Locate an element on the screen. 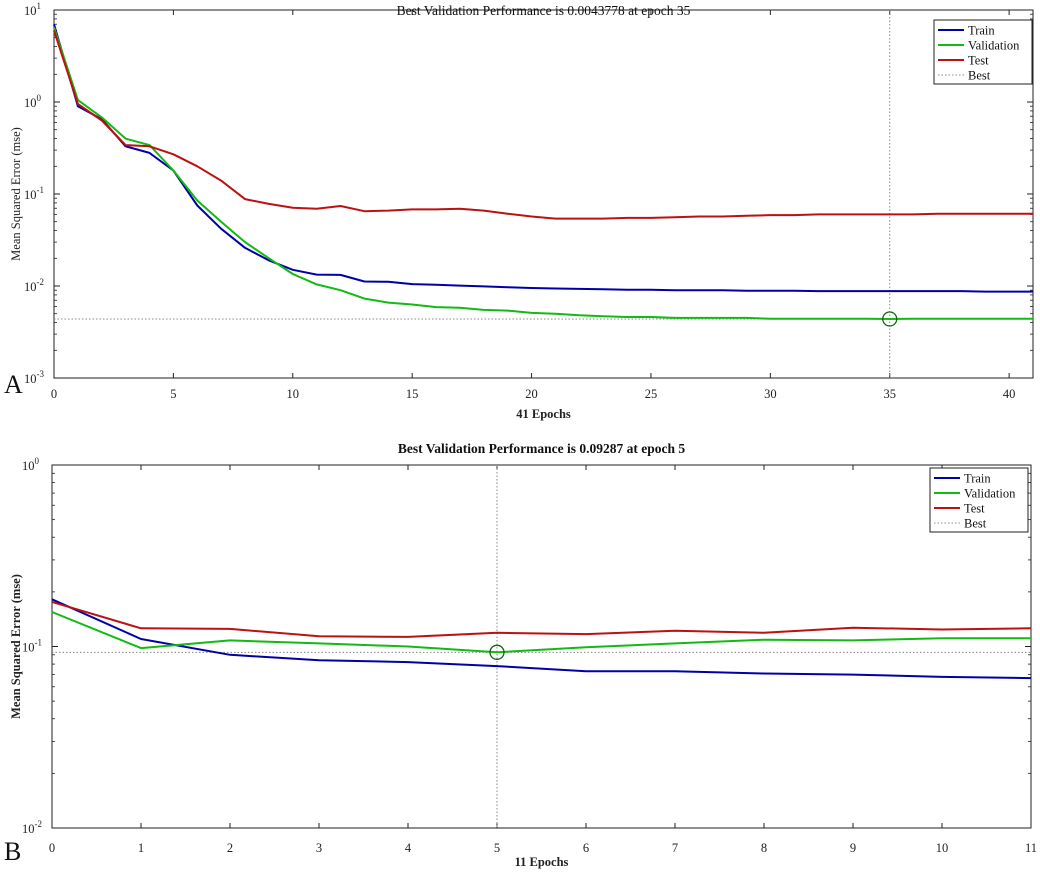 The image size is (1040, 875). x-tick-label: 1 is located at coordinates (141, 848).